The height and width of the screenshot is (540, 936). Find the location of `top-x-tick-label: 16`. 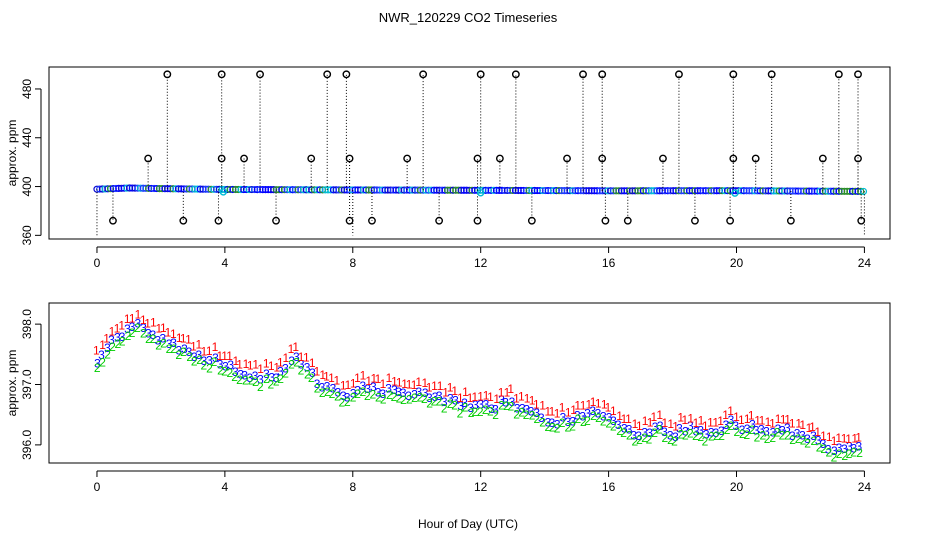

top-x-tick-label: 16 is located at coordinates (609, 263).